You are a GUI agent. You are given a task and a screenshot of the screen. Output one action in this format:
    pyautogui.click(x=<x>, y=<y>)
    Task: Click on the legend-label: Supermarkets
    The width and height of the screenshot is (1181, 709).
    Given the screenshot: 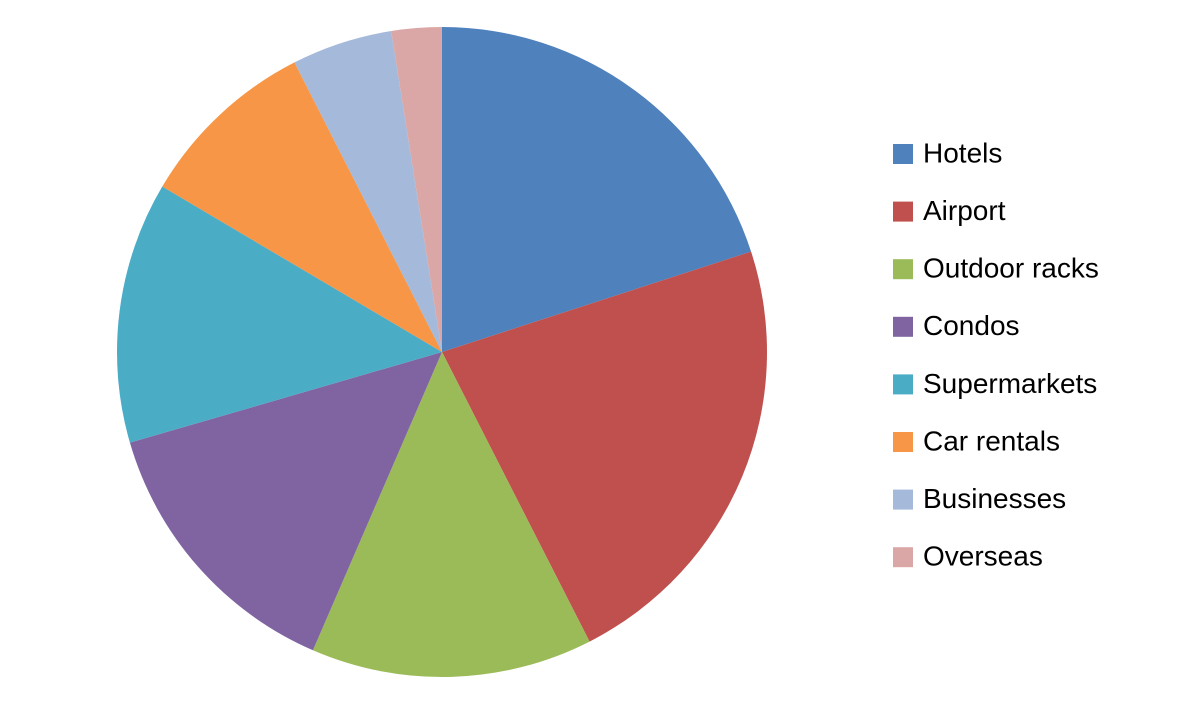 What is the action you would take?
    pyautogui.click(x=1010, y=383)
    